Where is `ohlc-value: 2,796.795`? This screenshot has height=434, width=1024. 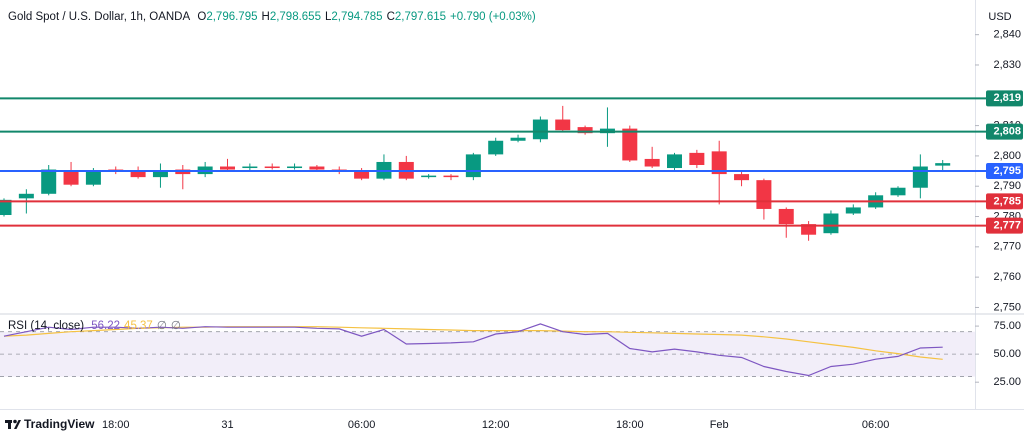
ohlc-value: 2,796.795 is located at coordinates (232, 17).